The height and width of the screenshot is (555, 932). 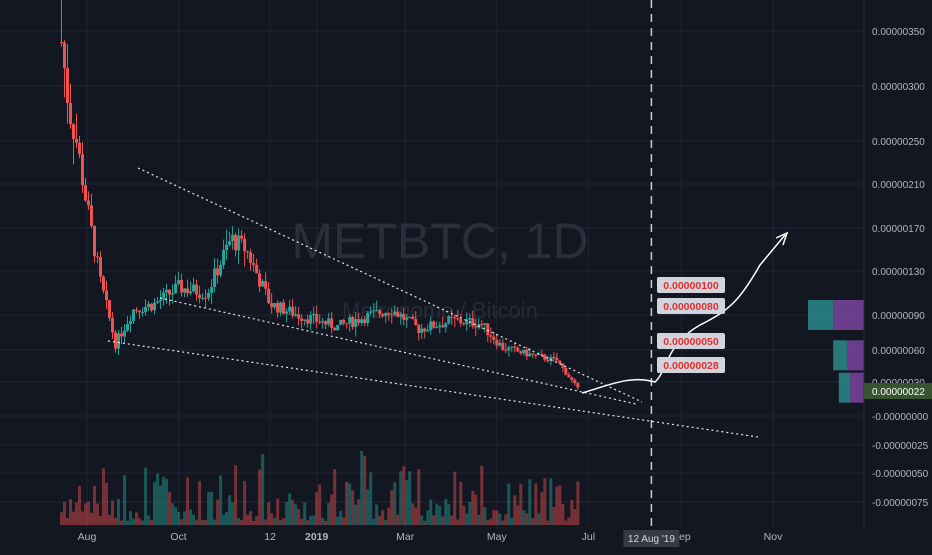 I want to click on y-tick-label: -0.00000000, so click(x=900, y=417).